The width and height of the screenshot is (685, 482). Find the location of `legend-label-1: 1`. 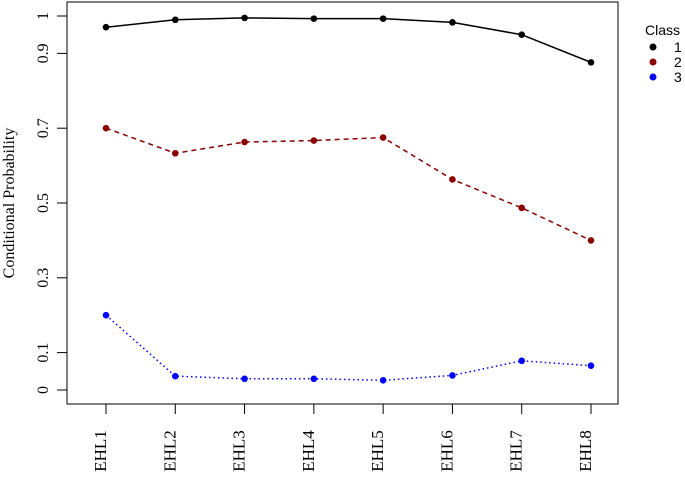

legend-label-1: 1 is located at coordinates (678, 47).